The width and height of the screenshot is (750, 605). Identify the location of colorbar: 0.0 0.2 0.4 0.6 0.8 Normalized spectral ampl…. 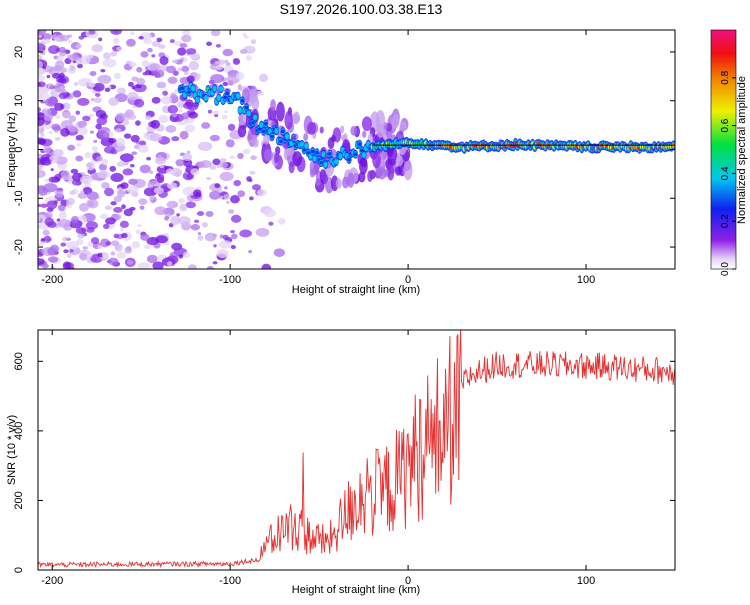
(729, 152).